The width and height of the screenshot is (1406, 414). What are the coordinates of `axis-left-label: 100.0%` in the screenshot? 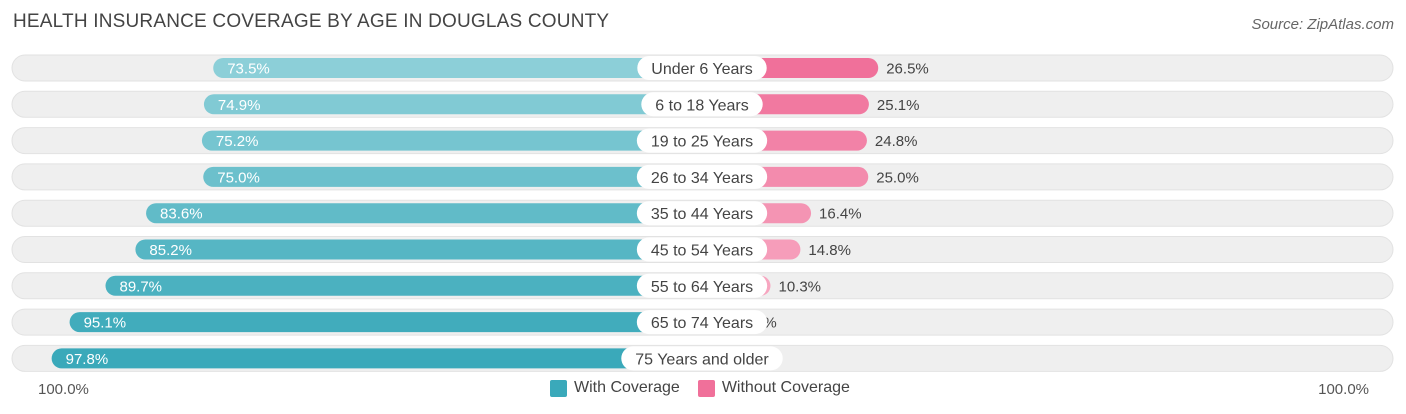 It's located at (63, 389).